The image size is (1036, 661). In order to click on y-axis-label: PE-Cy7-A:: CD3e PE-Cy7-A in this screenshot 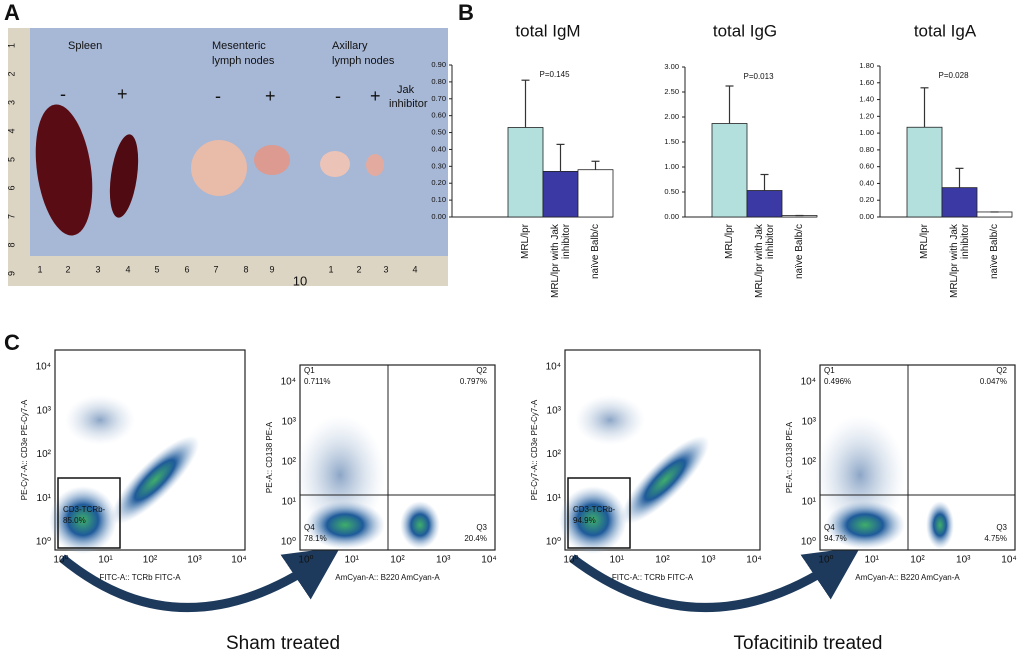, I will do `click(24, 449)`.